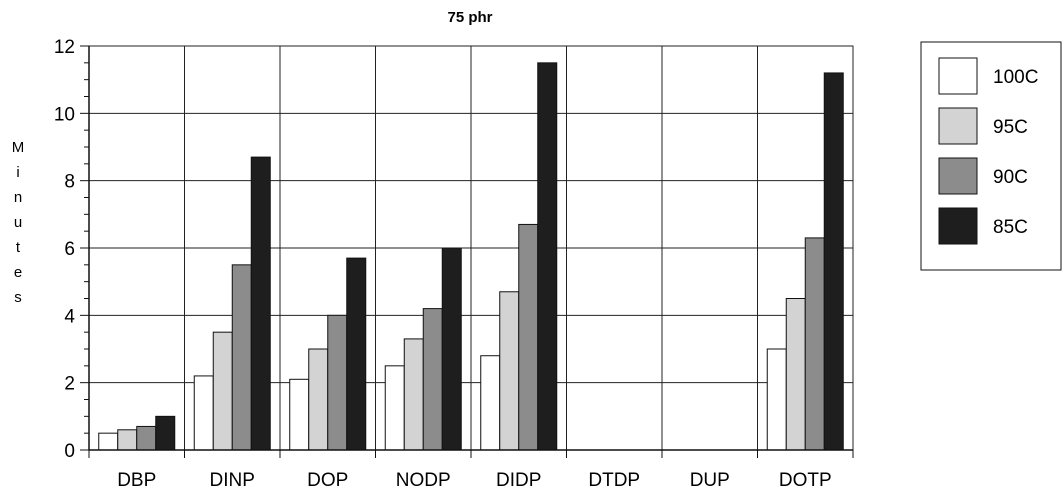 The width and height of the screenshot is (1062, 494). I want to click on chart-title: 75 phr, so click(469, 17).